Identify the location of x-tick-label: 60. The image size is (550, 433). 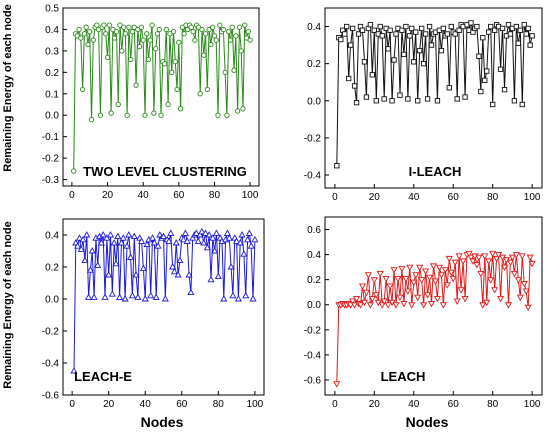
(182, 404).